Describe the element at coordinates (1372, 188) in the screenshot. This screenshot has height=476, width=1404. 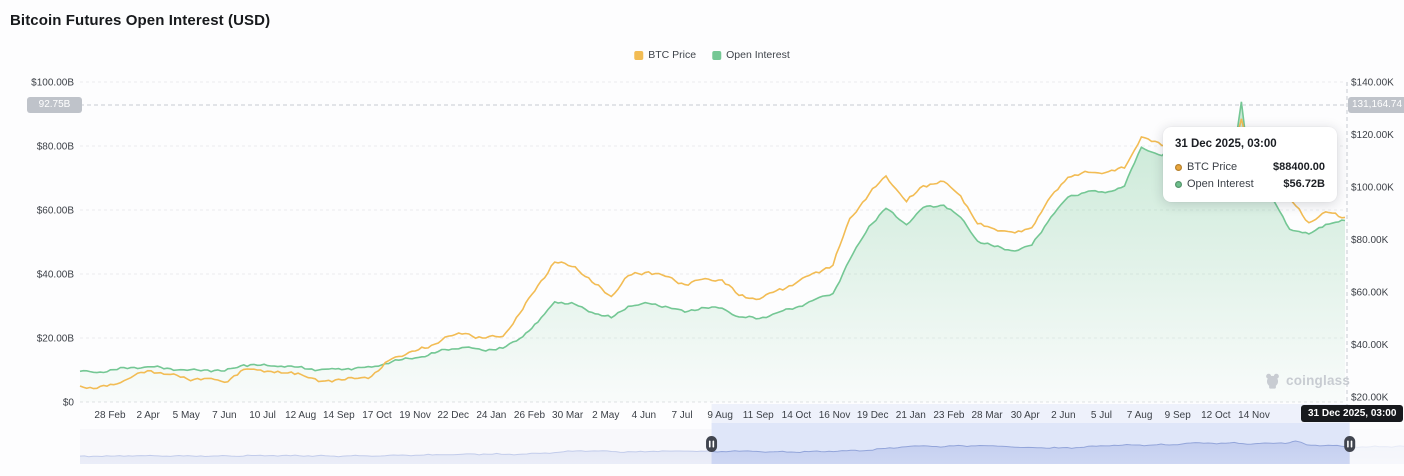
I see `y-axis-right-label: $100.00K` at that location.